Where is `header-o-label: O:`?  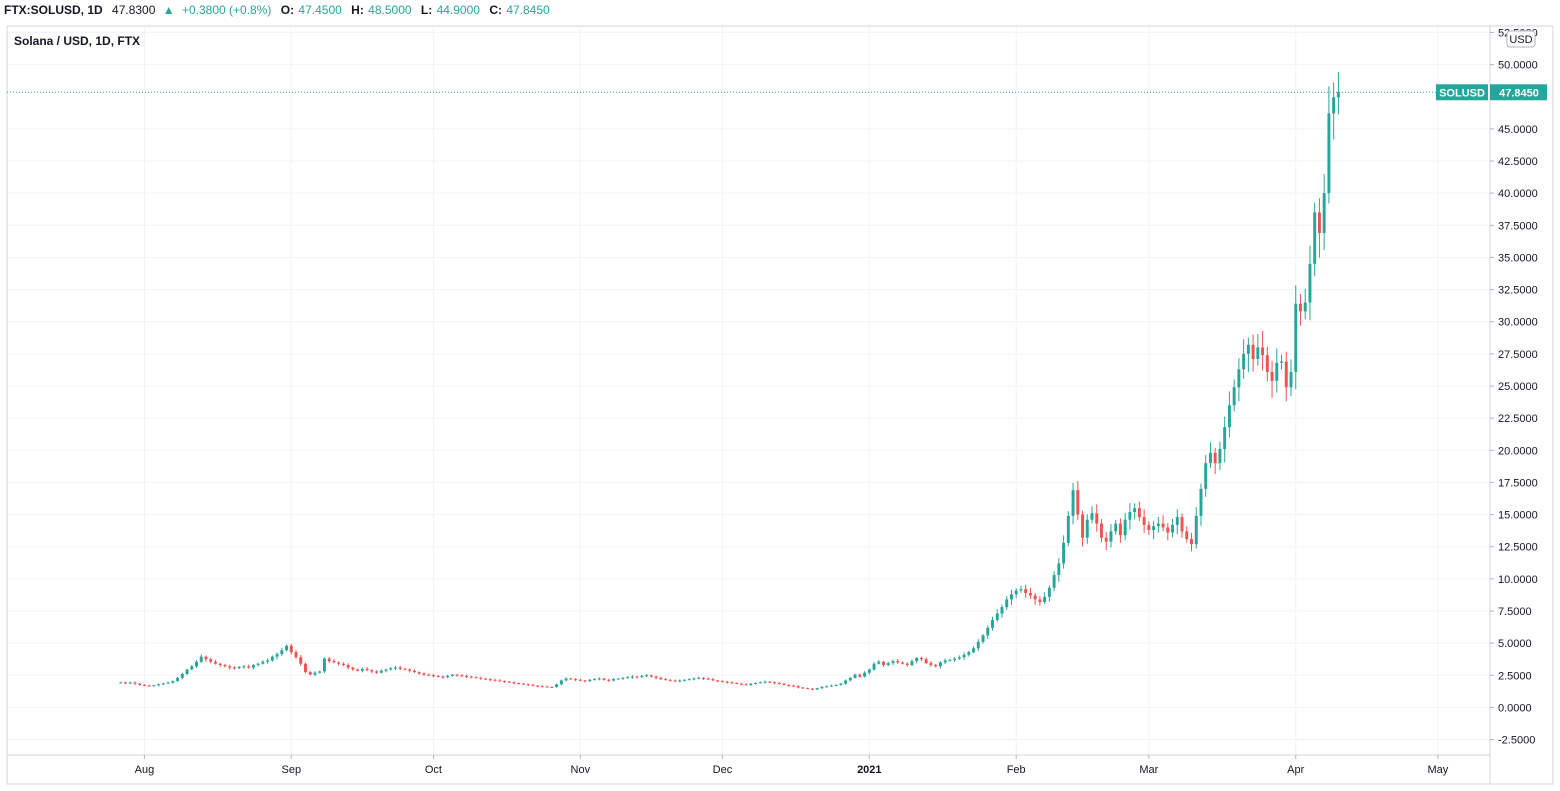 header-o-label: O: is located at coordinates (287, 10).